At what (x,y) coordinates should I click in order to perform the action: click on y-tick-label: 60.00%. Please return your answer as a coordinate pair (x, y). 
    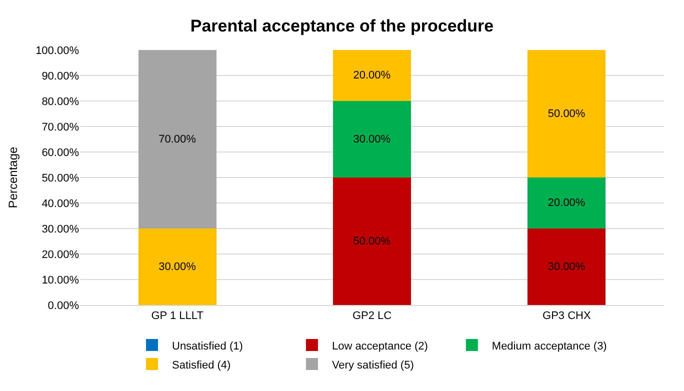
    Looking at the image, I should click on (61, 152).